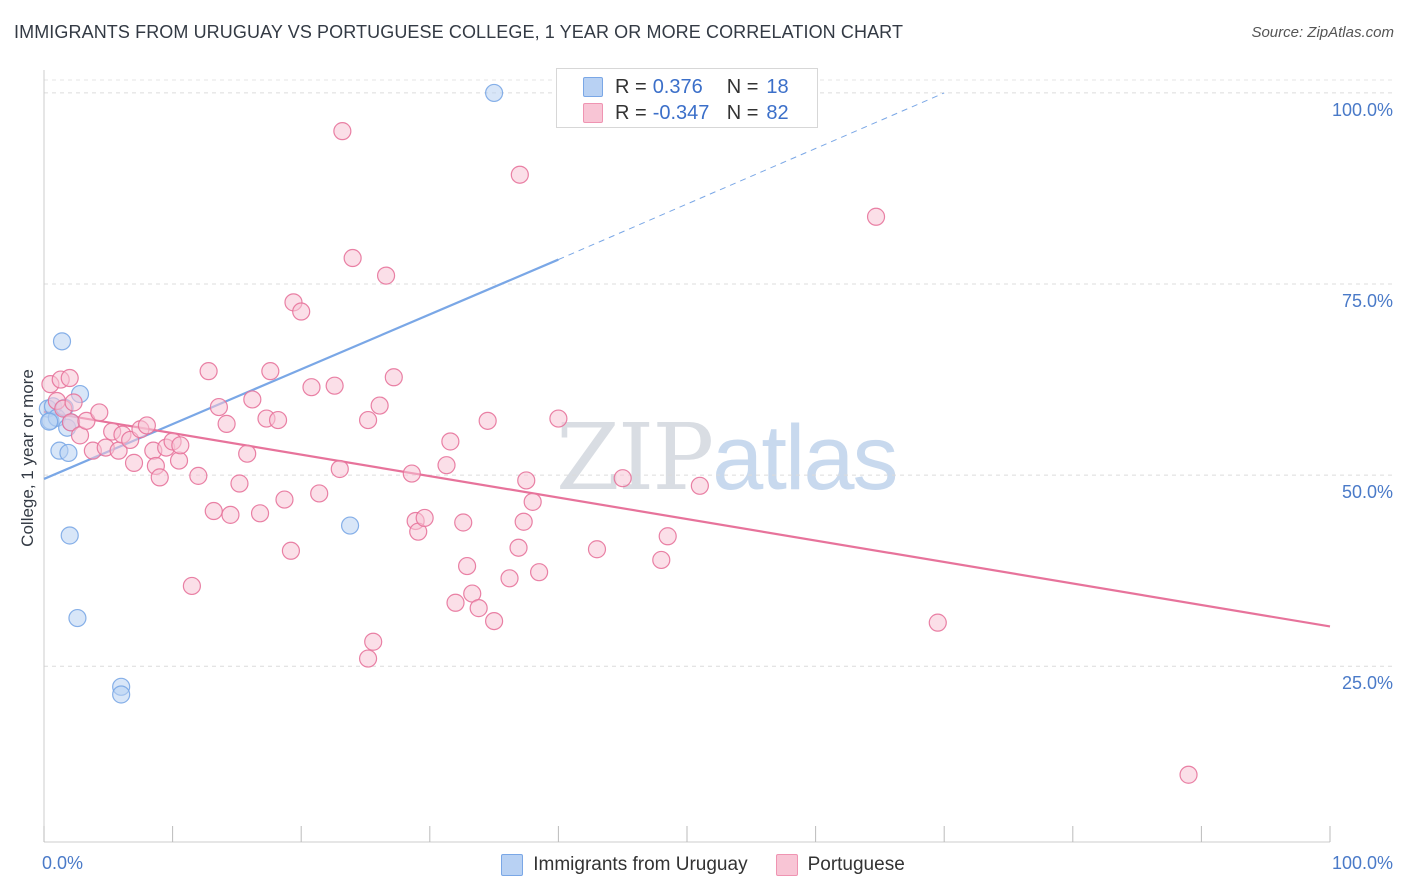 Image resolution: width=1406 pixels, height=892 pixels. I want to click on series-swatch-uruguay, so click(512, 865).